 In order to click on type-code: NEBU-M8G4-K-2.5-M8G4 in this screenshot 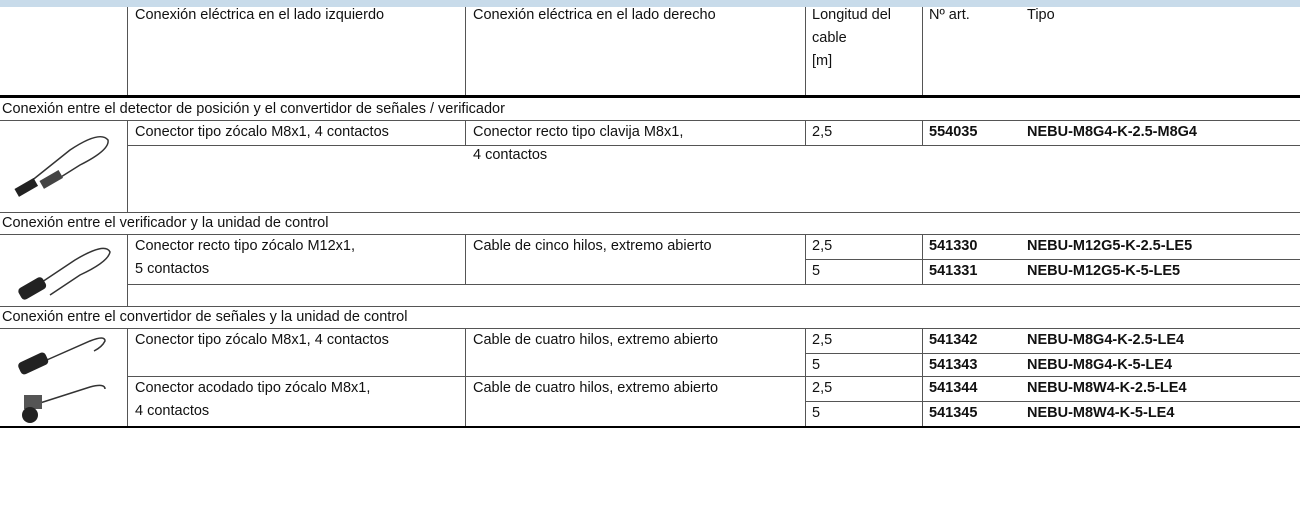, I will do `click(1112, 132)`.